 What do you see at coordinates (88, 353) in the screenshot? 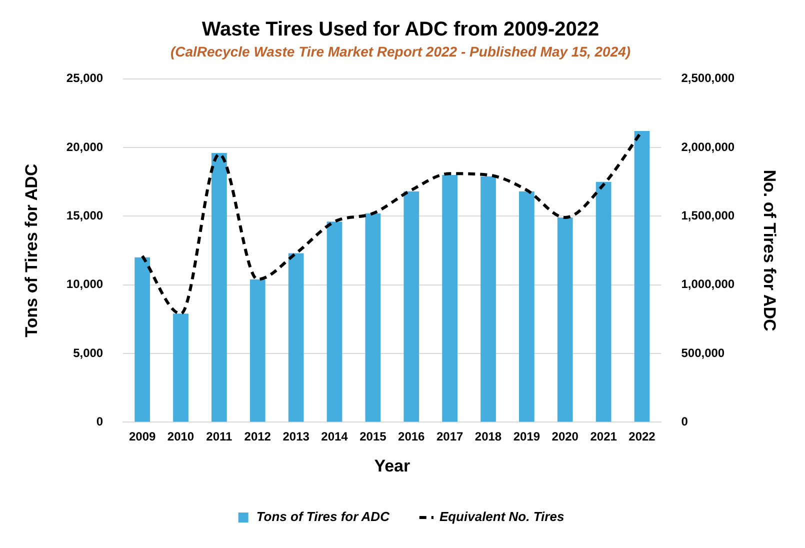
I see `y-tick-label: 5,000` at bounding box center [88, 353].